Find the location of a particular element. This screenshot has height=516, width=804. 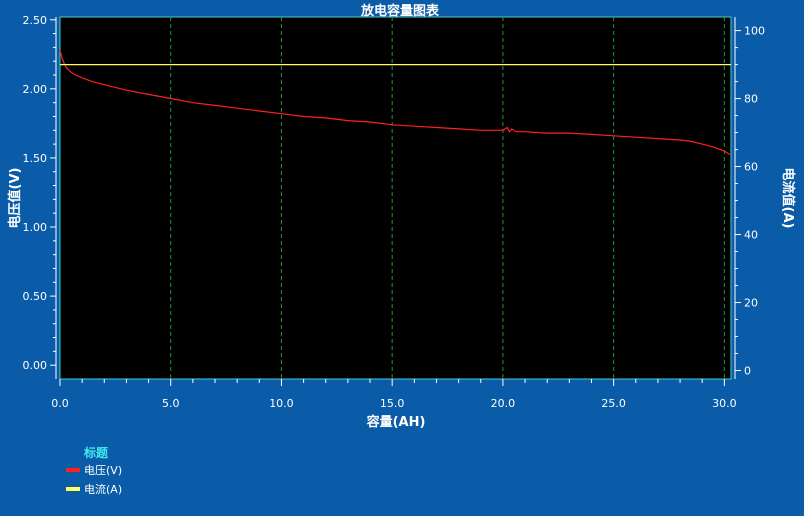

y-right-tick-label: 100 is located at coordinates (754, 31).